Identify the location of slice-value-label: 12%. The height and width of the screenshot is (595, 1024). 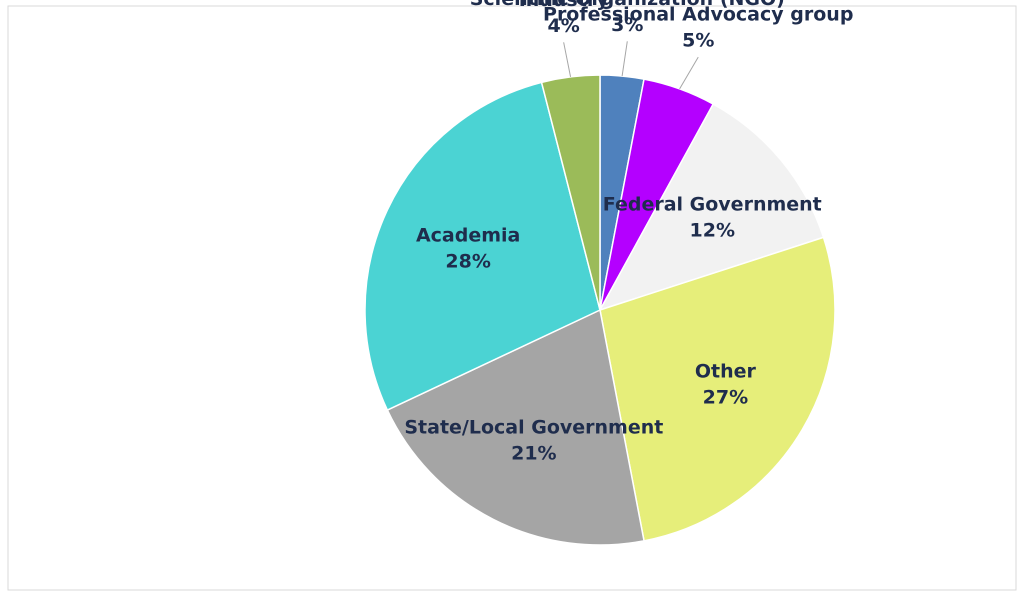
(712, 231).